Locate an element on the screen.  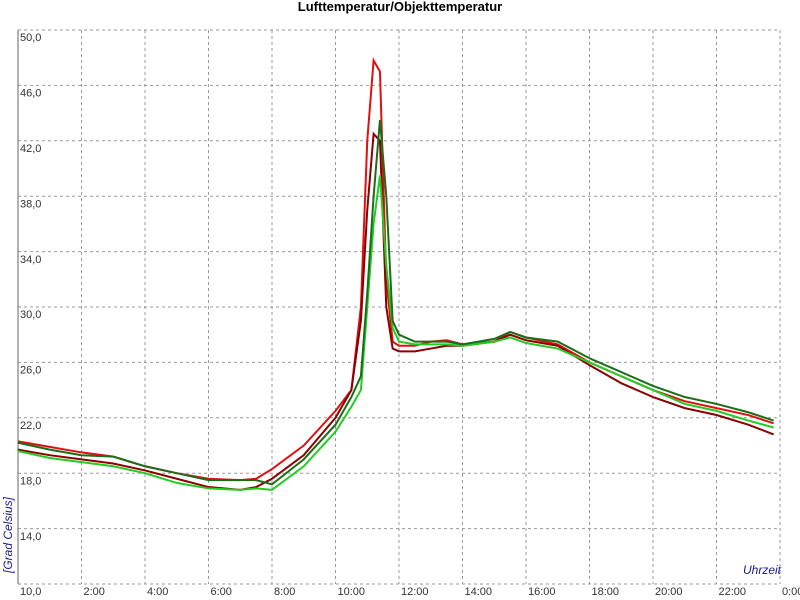
y-tick-label: 38,0 is located at coordinates (30, 204).